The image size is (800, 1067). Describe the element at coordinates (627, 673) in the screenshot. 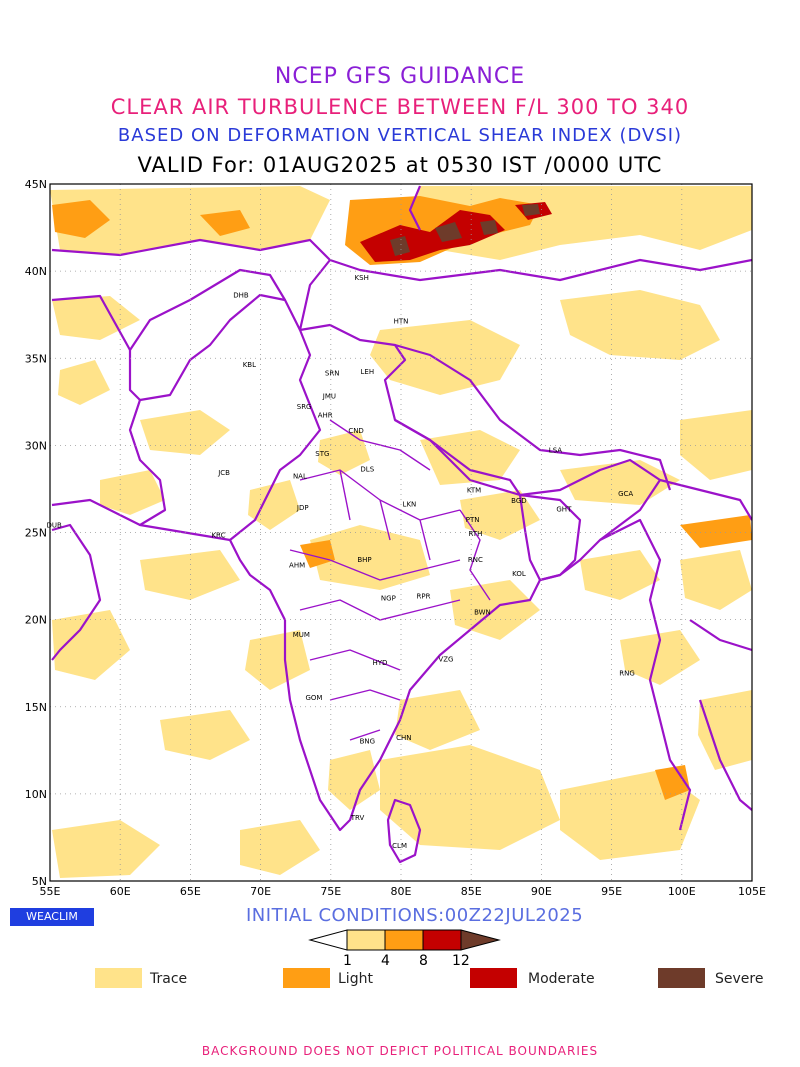

I see `city-label-rng: RNG` at that location.